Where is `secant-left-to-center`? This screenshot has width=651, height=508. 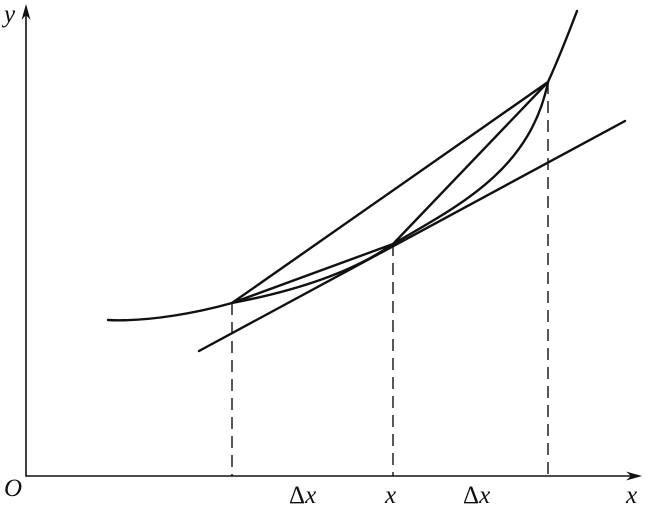 secant-left-to-center is located at coordinates (312, 273).